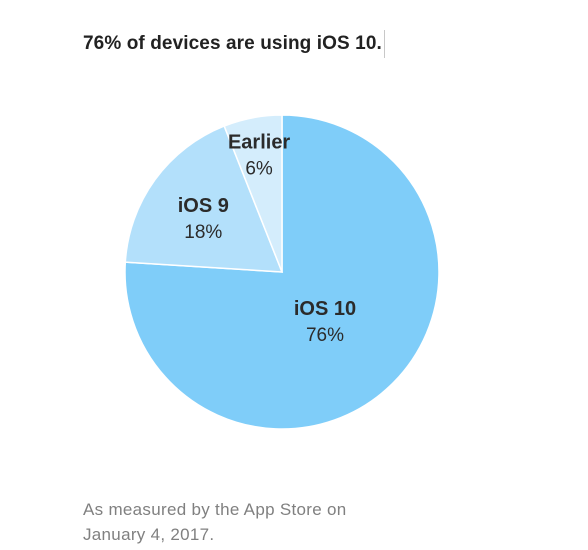  What do you see at coordinates (232, 43) in the screenshot?
I see `chart-title: 76% of devices are using iOS 10.` at bounding box center [232, 43].